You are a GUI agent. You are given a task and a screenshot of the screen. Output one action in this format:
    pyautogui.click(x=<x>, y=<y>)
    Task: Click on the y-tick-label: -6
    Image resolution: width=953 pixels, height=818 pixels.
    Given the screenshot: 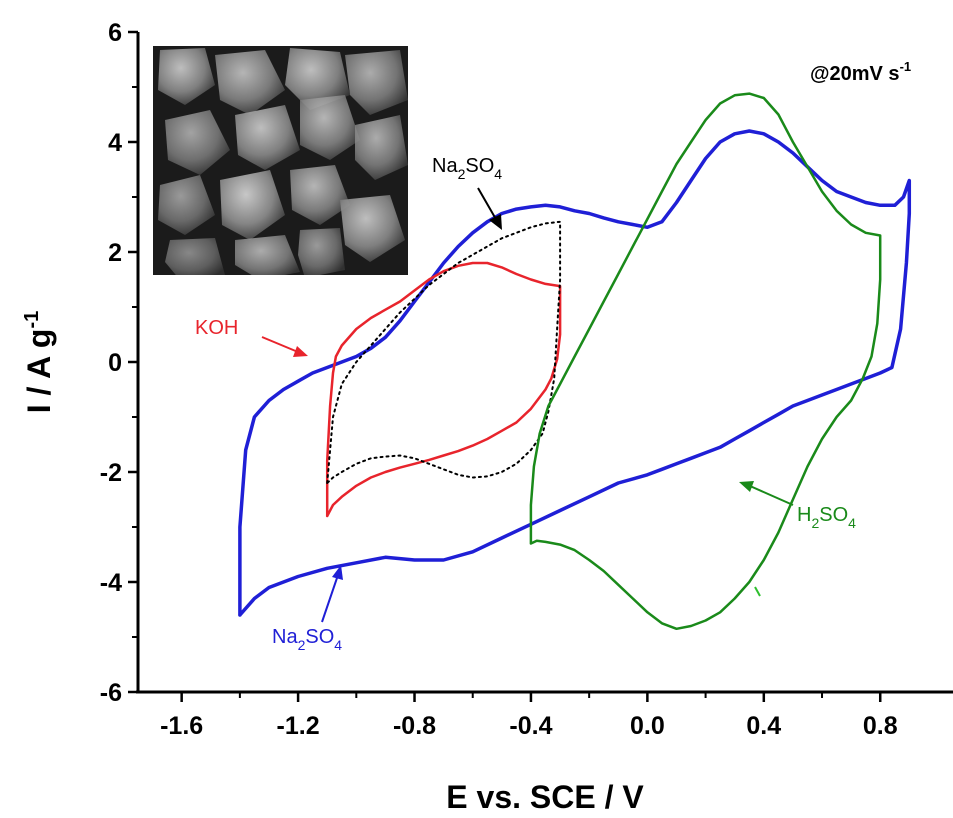 What is the action you would take?
    pyautogui.click(x=111, y=693)
    